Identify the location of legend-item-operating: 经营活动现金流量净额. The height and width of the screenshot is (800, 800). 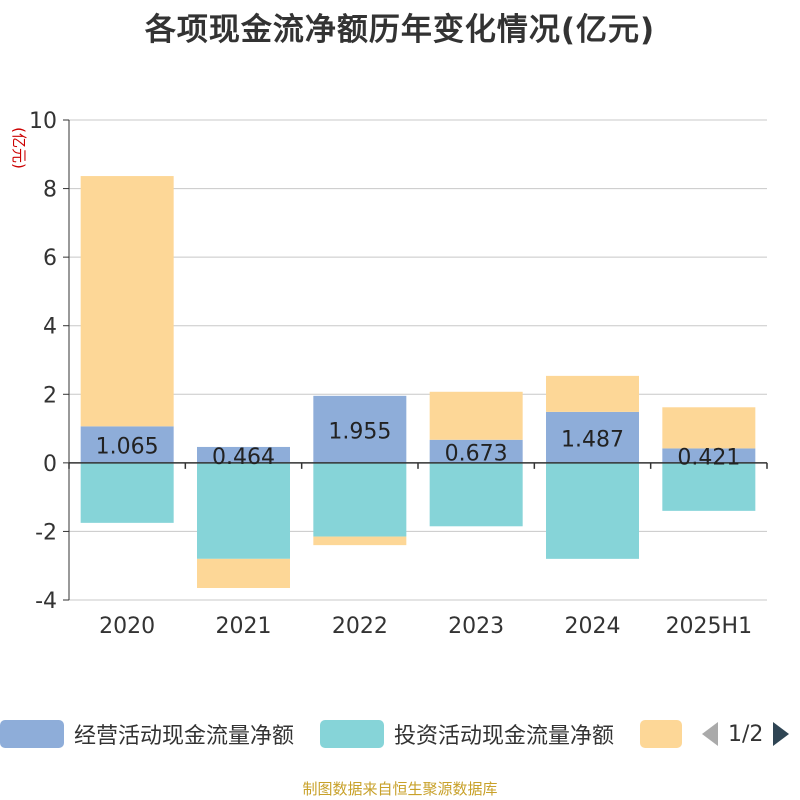
(147, 734).